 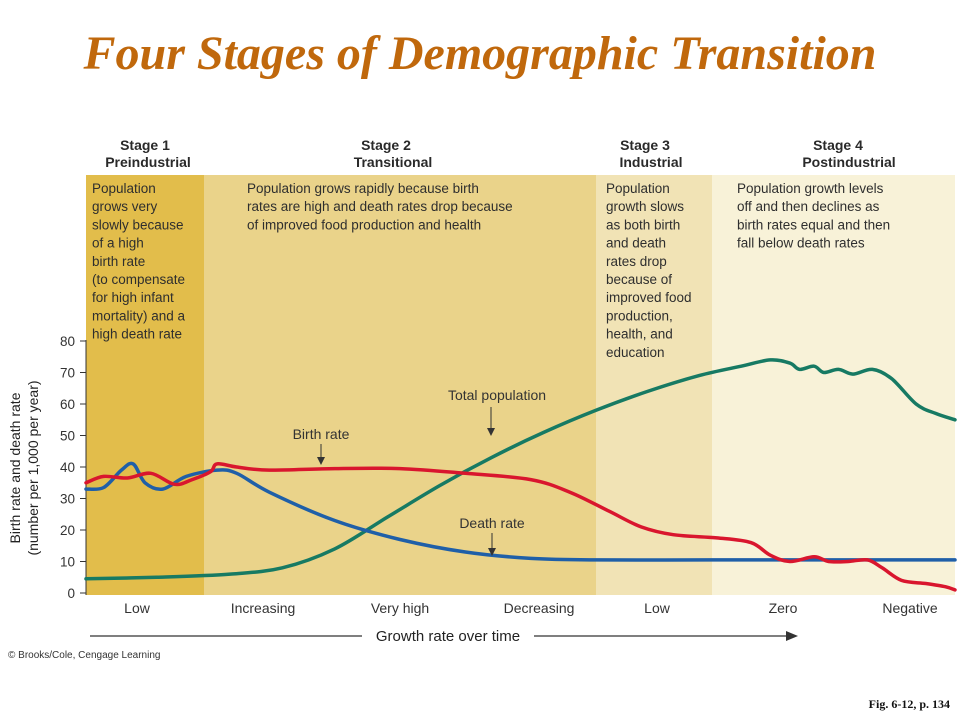 What do you see at coordinates (491, 432) in the screenshot?
I see `total-population-arrow-head` at bounding box center [491, 432].